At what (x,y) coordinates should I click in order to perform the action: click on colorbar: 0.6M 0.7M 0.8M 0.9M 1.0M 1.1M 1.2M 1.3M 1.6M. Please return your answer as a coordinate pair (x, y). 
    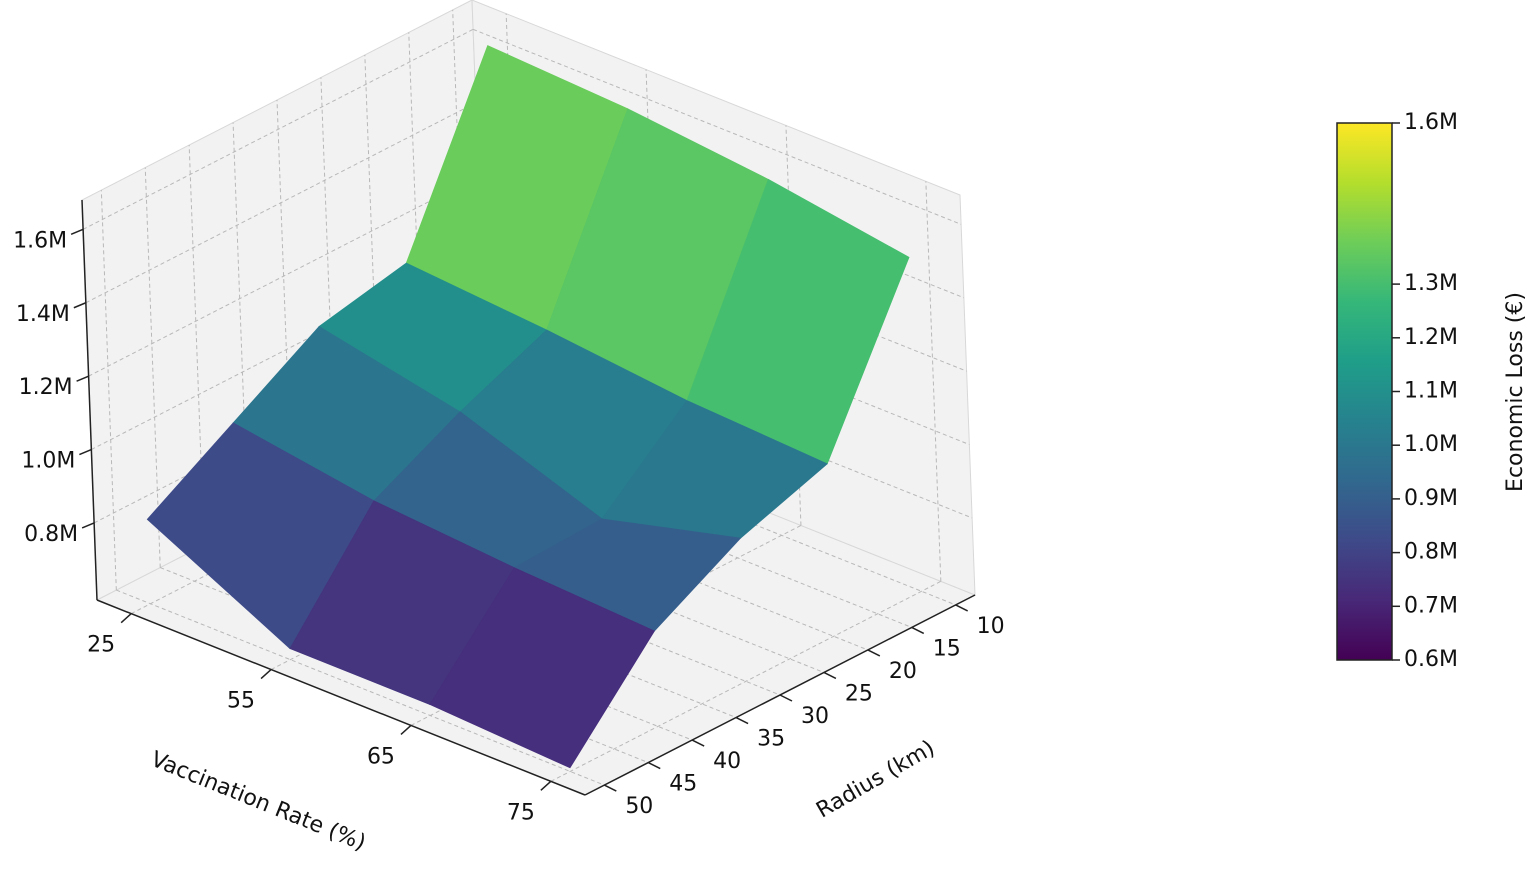
    Looking at the image, I should click on (1397, 391).